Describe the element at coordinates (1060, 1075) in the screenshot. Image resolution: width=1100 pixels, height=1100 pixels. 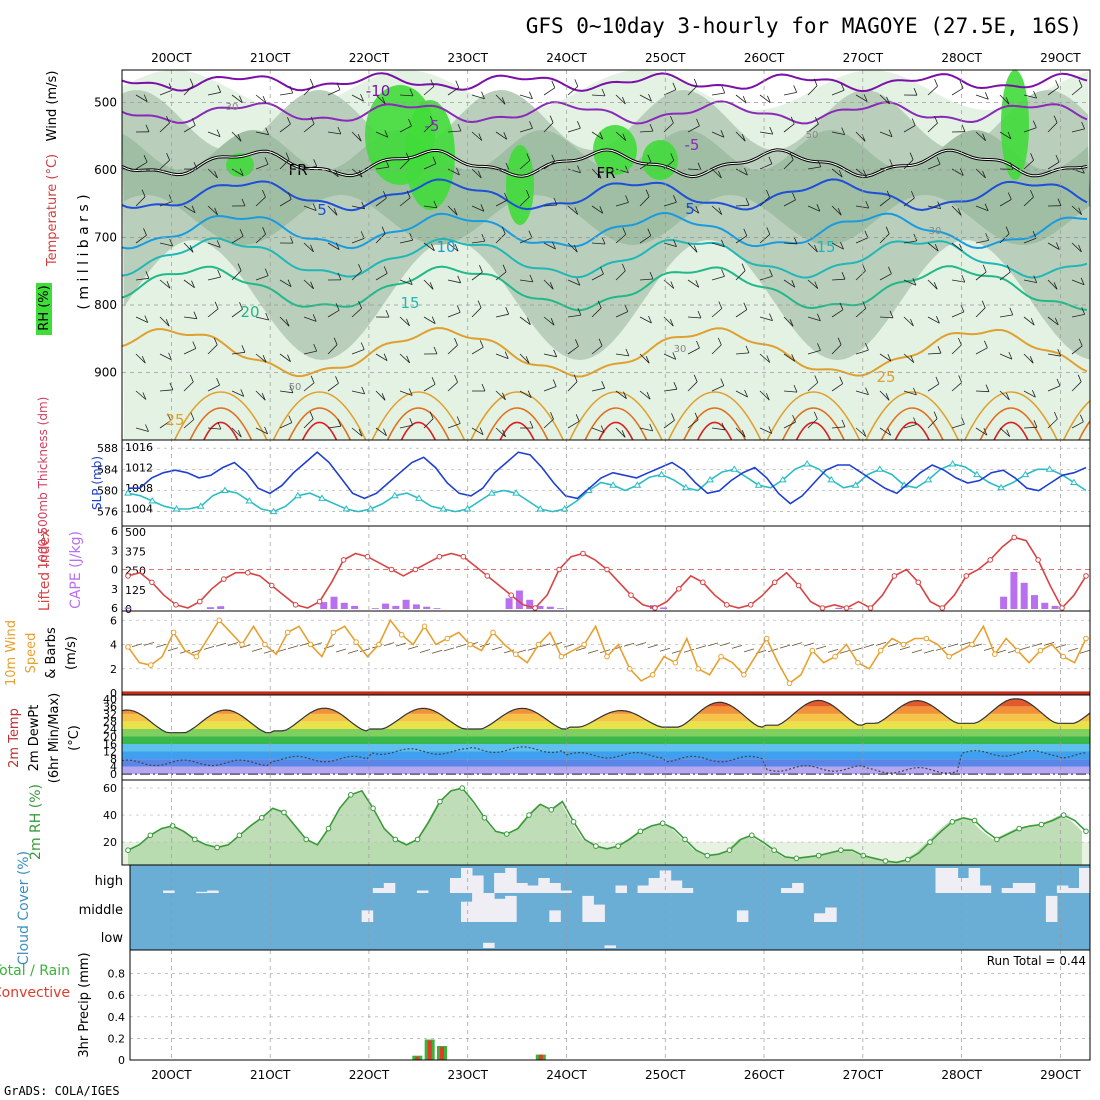
I see `bottom-x-tick: 29OCT` at that location.